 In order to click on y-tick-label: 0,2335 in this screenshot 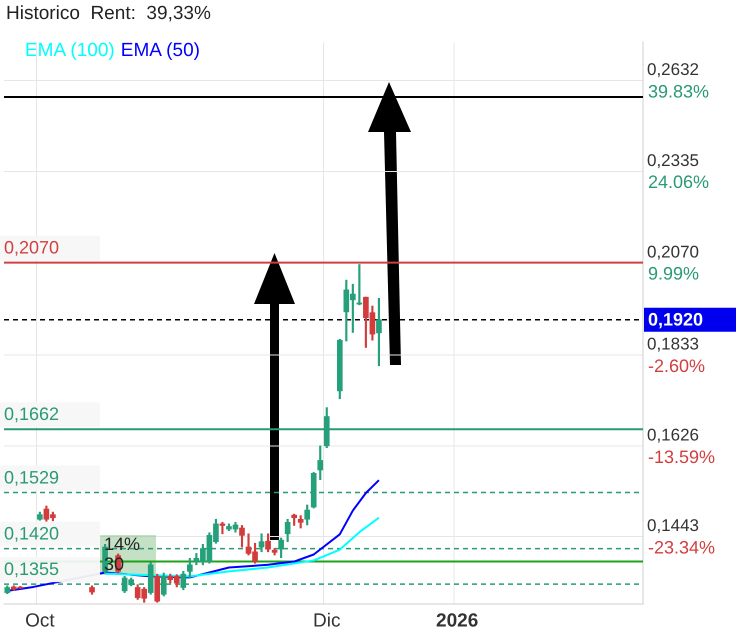, I will do `click(673, 160)`.